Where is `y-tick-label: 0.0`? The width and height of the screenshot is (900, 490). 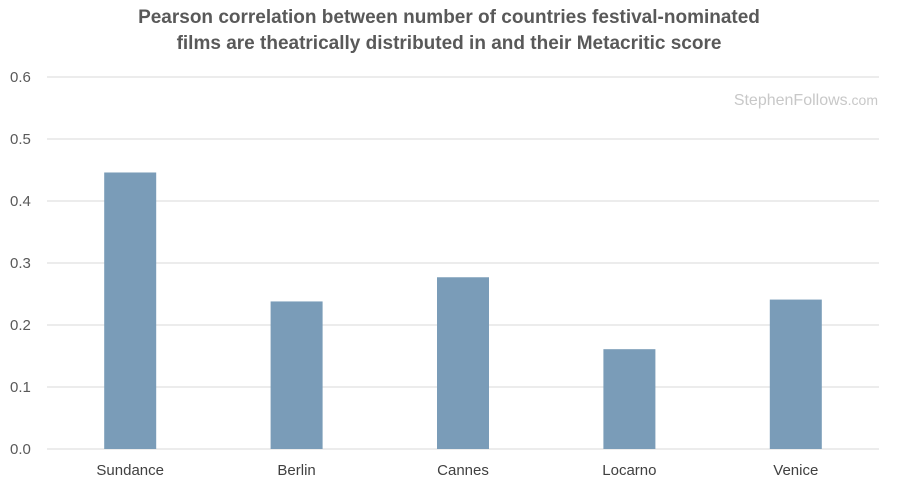
y-tick-label: 0.0 is located at coordinates (20, 449).